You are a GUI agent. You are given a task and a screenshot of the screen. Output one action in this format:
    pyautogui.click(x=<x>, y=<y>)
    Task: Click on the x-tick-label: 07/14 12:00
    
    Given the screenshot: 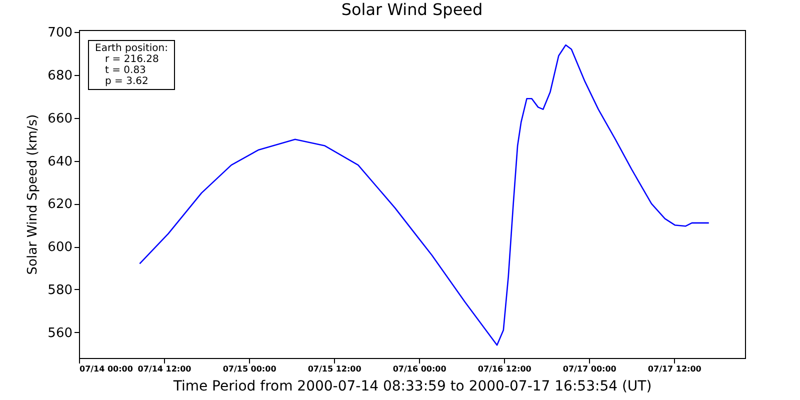 What is the action you would take?
    pyautogui.click(x=165, y=369)
    